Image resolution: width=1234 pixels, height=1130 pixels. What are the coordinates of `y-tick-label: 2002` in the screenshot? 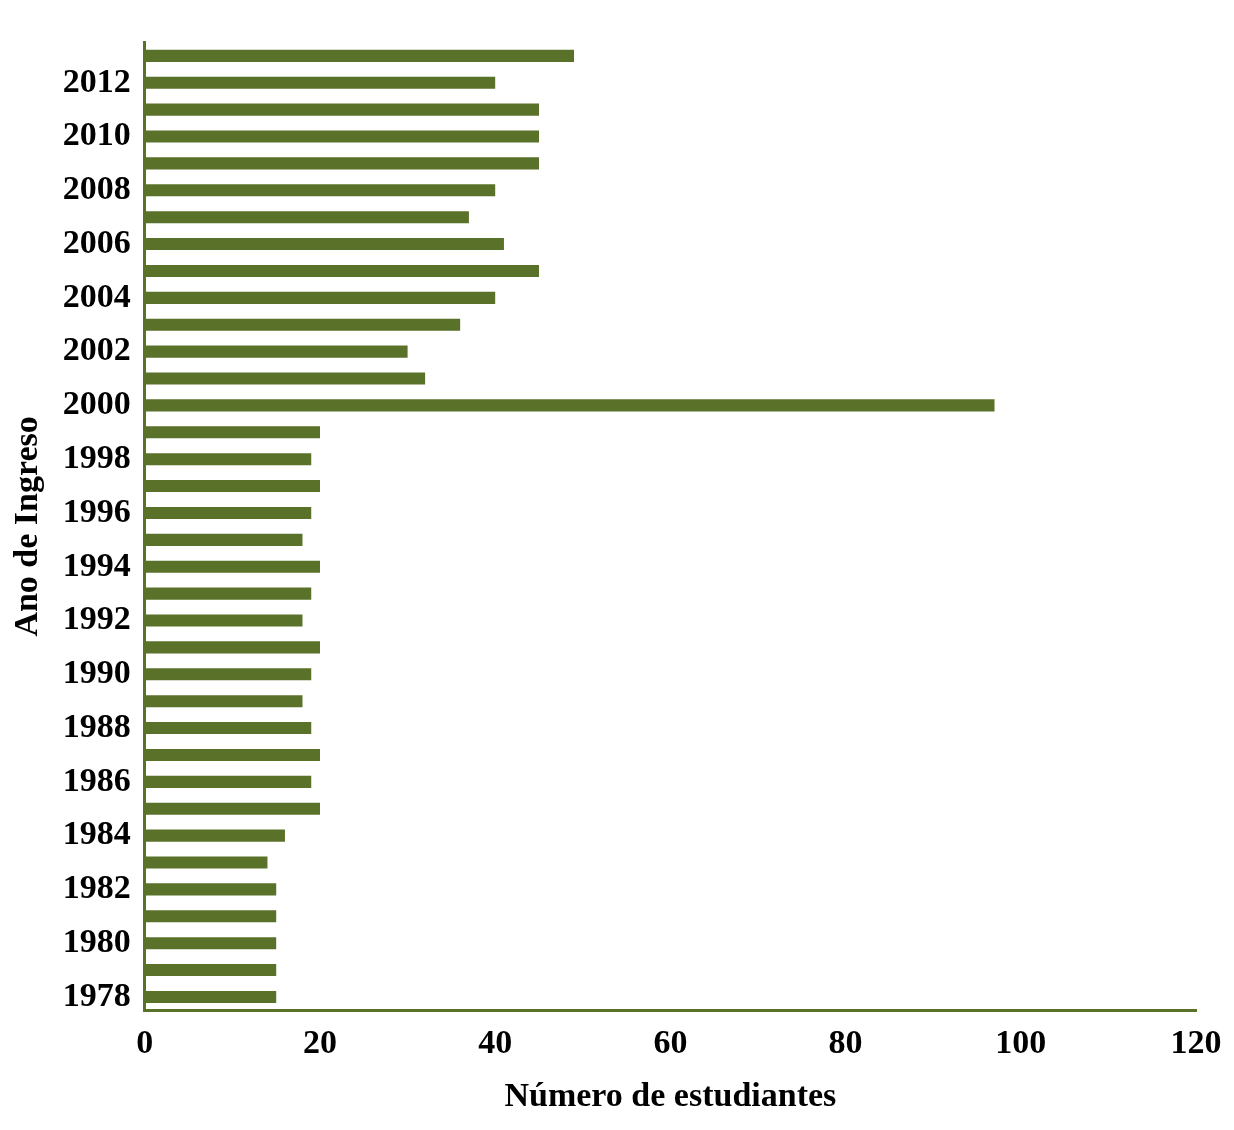 It's located at (96, 349).